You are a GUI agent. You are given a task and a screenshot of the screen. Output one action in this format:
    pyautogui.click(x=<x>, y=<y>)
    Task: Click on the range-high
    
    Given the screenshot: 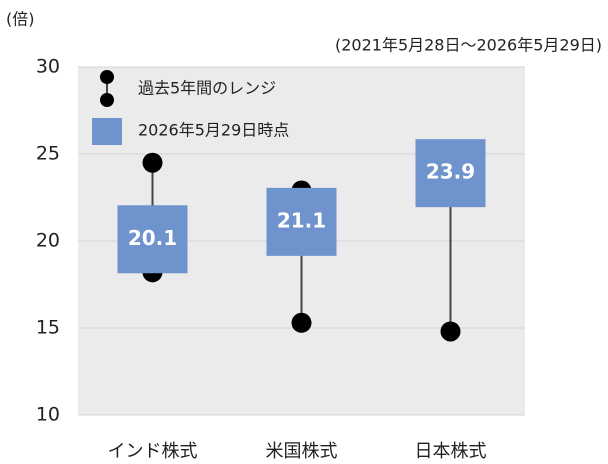 What is the action you would take?
    pyautogui.click(x=152, y=162)
    